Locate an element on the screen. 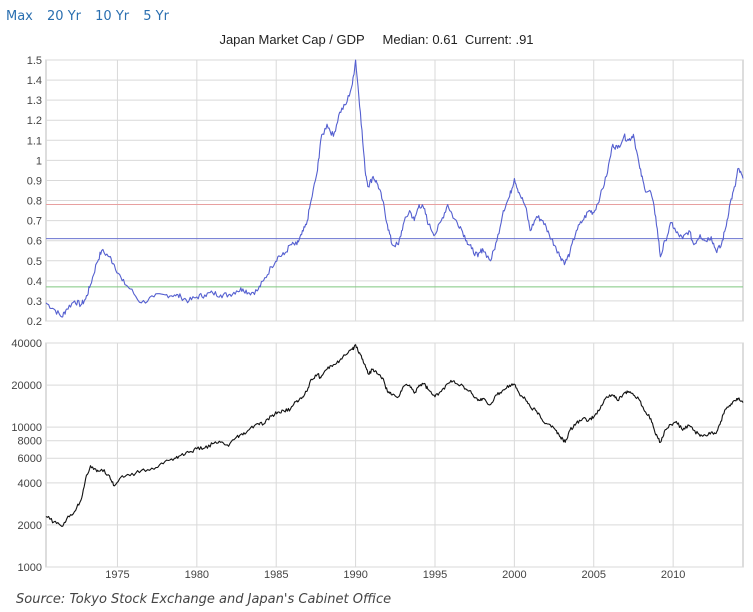 The image size is (753, 612). range-10yr-button: 10 Yr is located at coordinates (112, 16).